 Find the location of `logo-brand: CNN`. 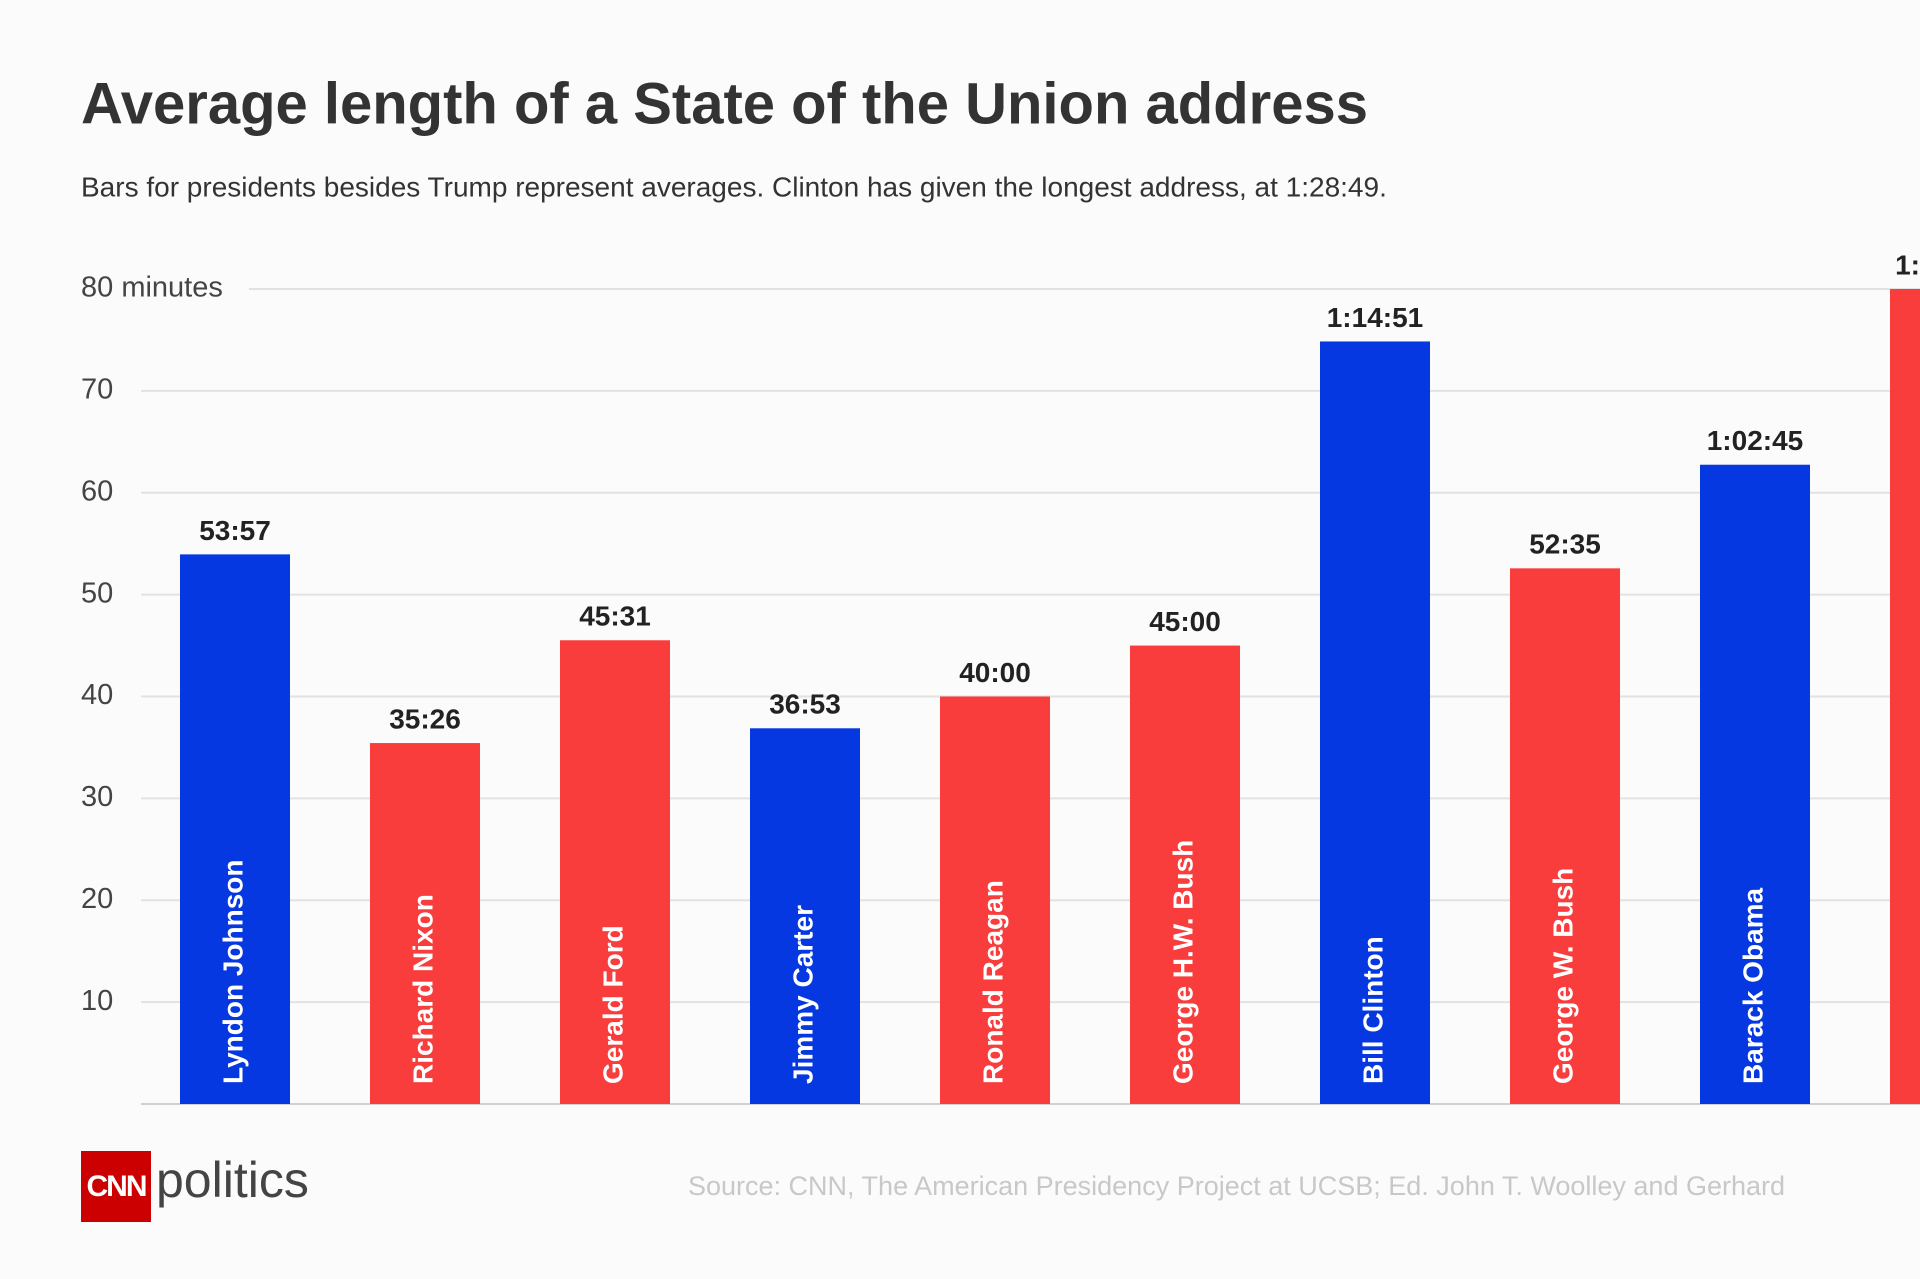

logo-brand: CNN is located at coordinates (116, 1186).